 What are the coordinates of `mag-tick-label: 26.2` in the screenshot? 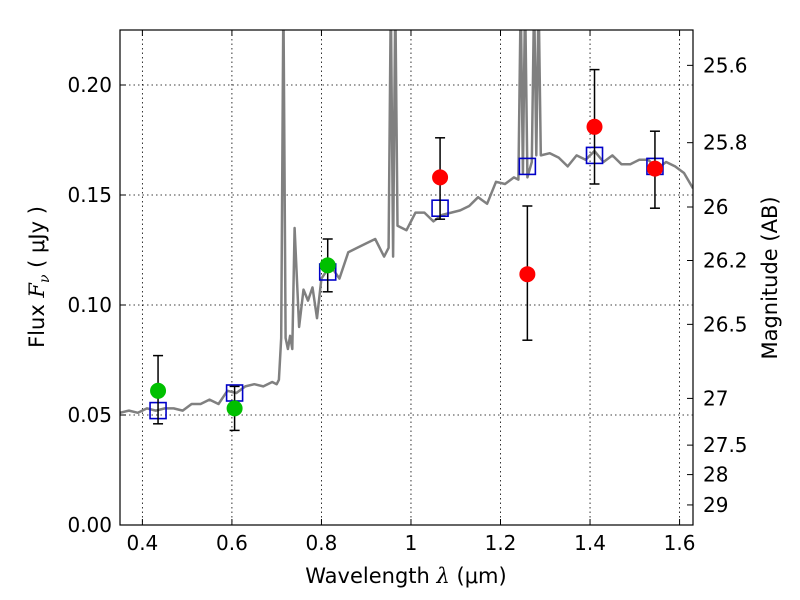 It's located at (725, 261).